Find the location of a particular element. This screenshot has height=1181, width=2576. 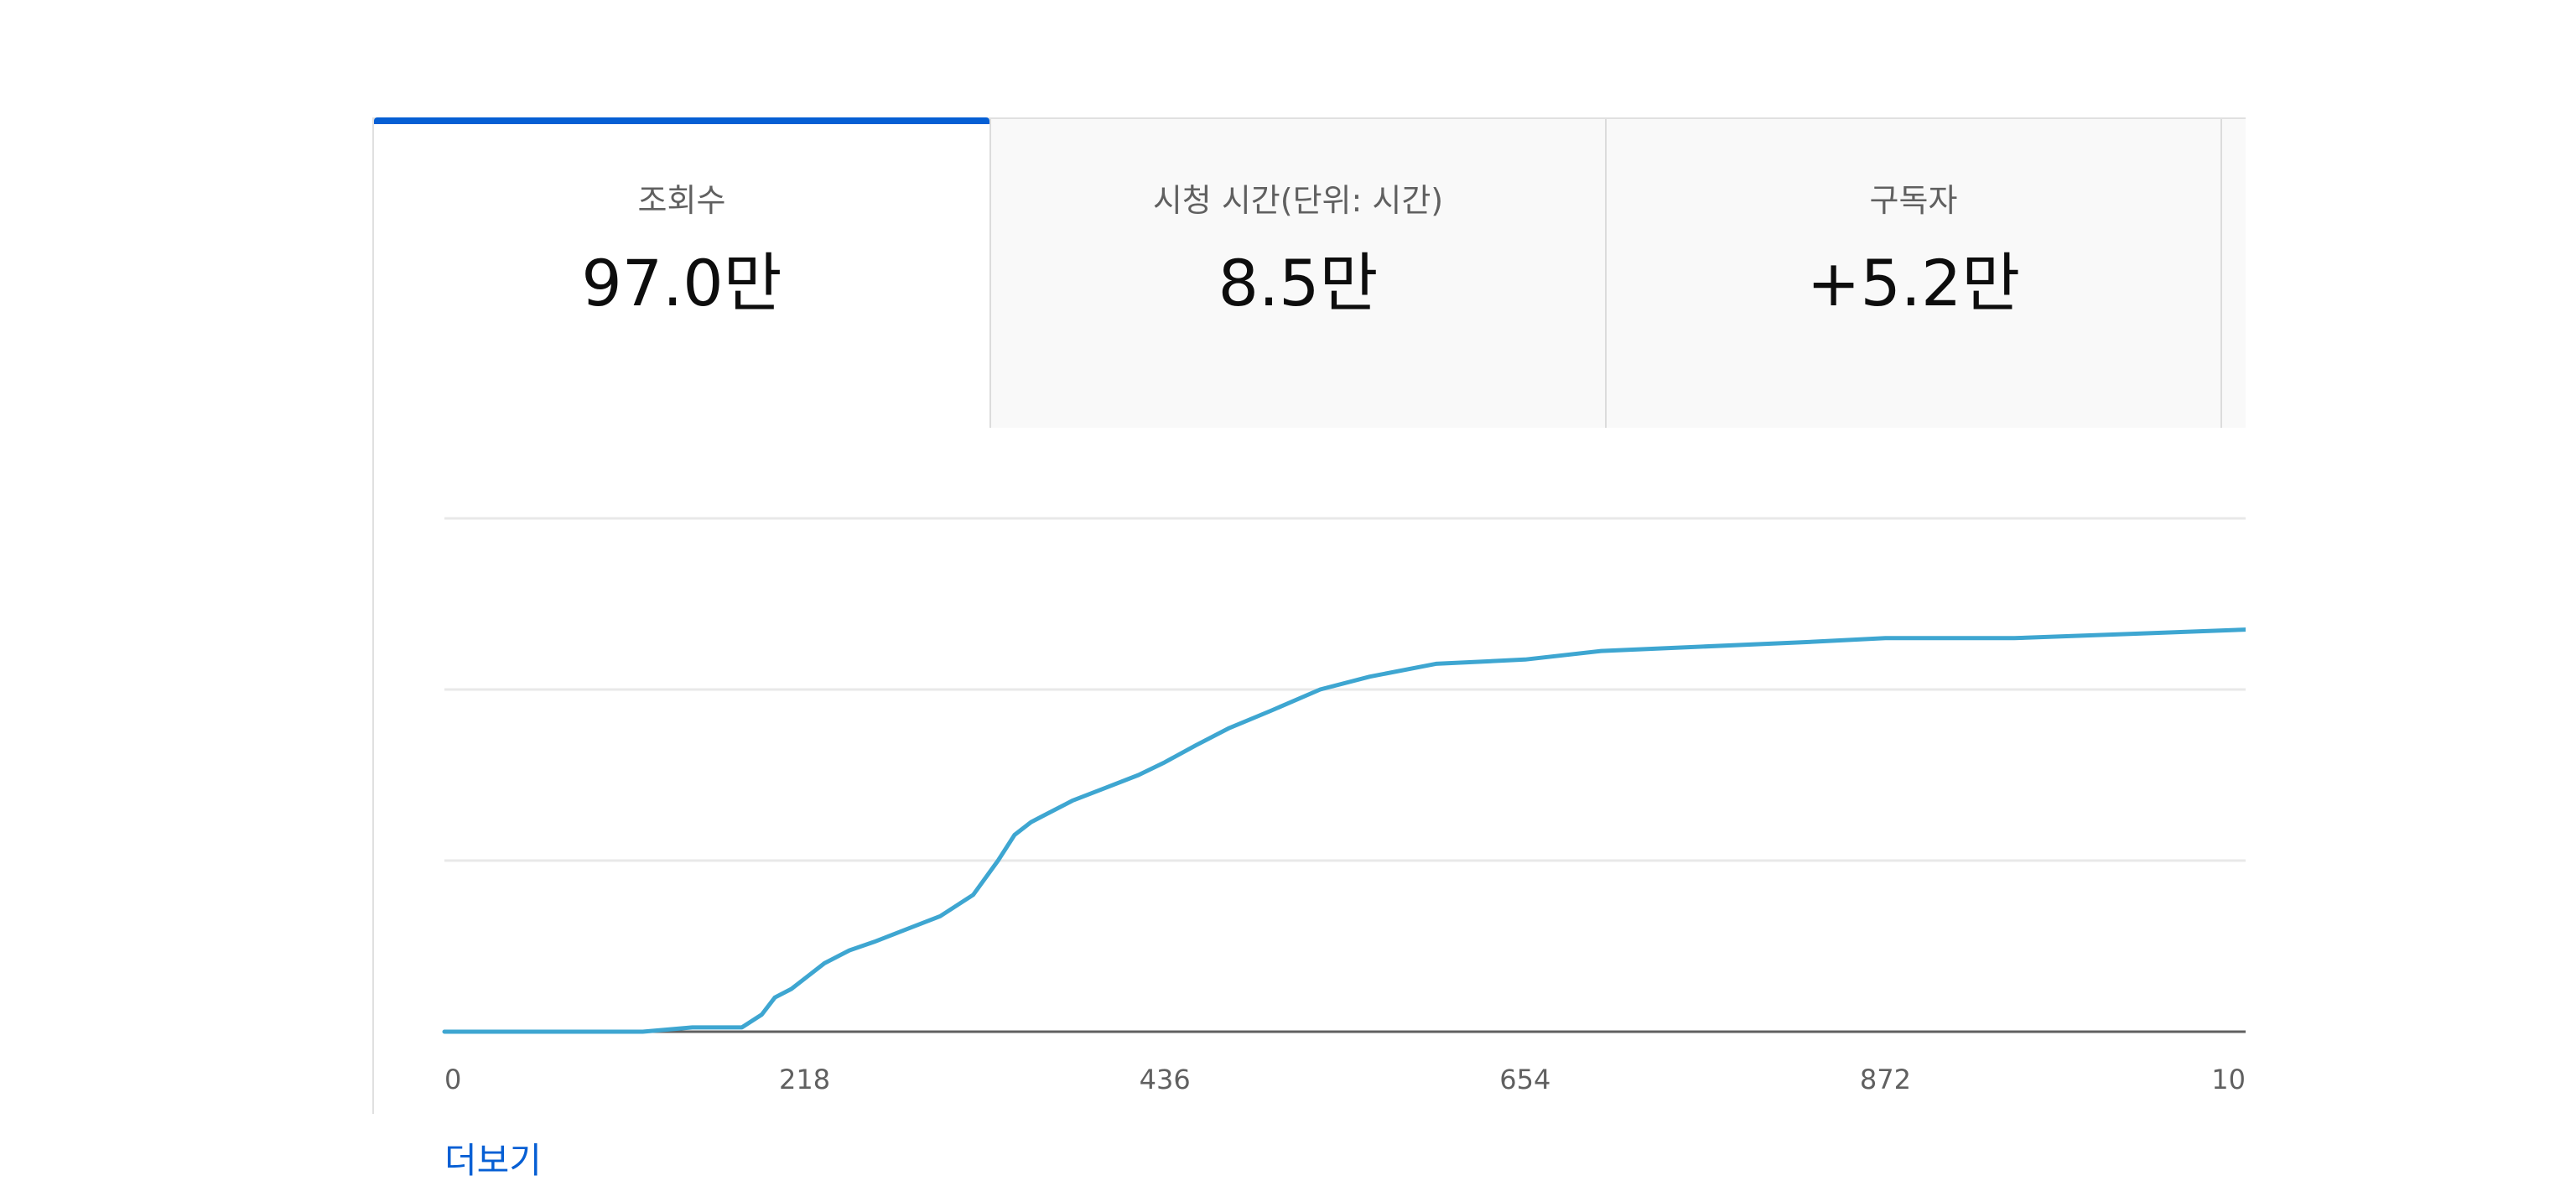

x-tick-label-436: 436 is located at coordinates (1165, 1079).